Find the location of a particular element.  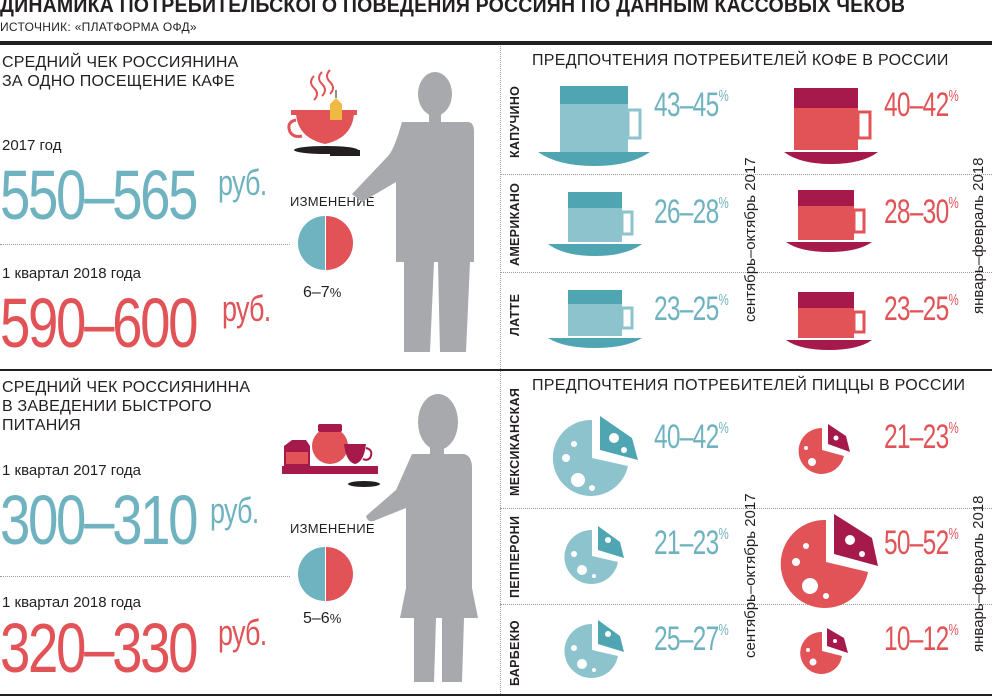

coffee-period-a: сентябрь–октябрь 2017 is located at coordinates (750, 239).